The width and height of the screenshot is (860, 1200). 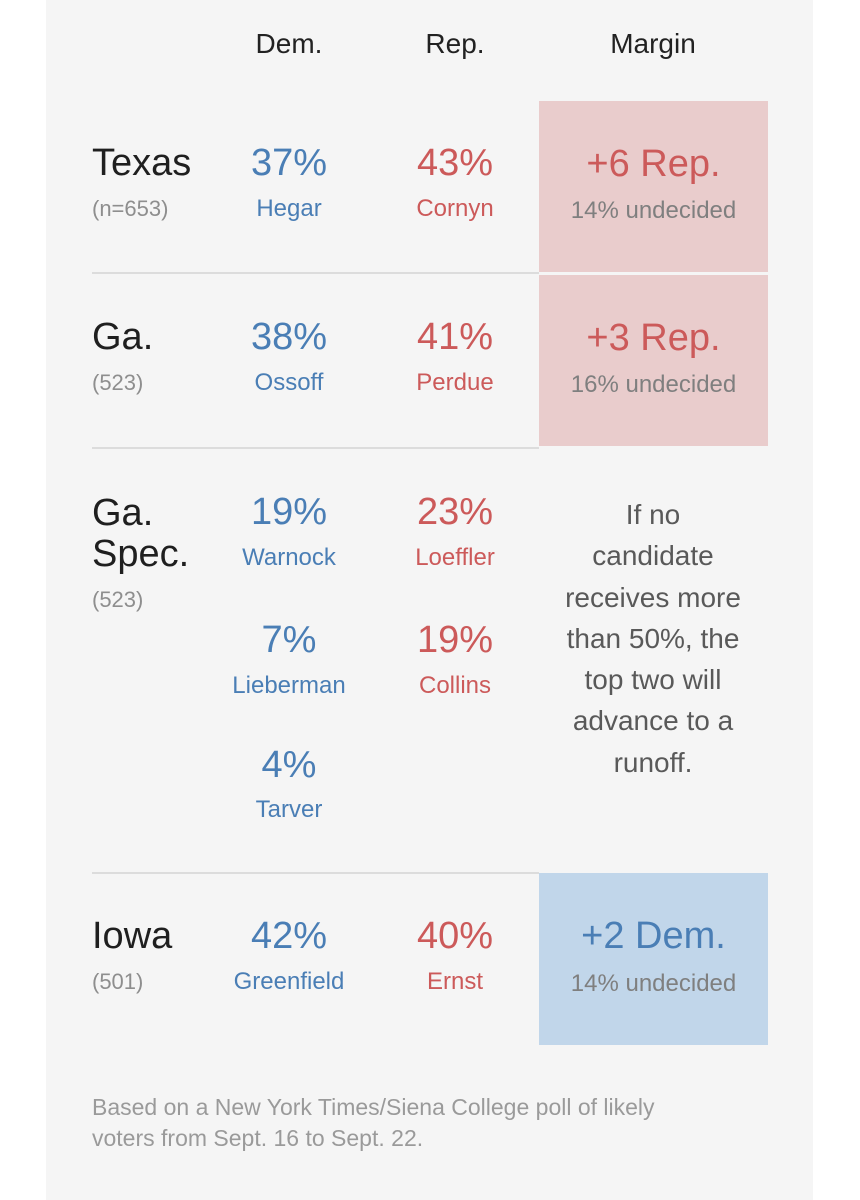 What do you see at coordinates (132, 936) in the screenshot?
I see `state-label: Iowa` at bounding box center [132, 936].